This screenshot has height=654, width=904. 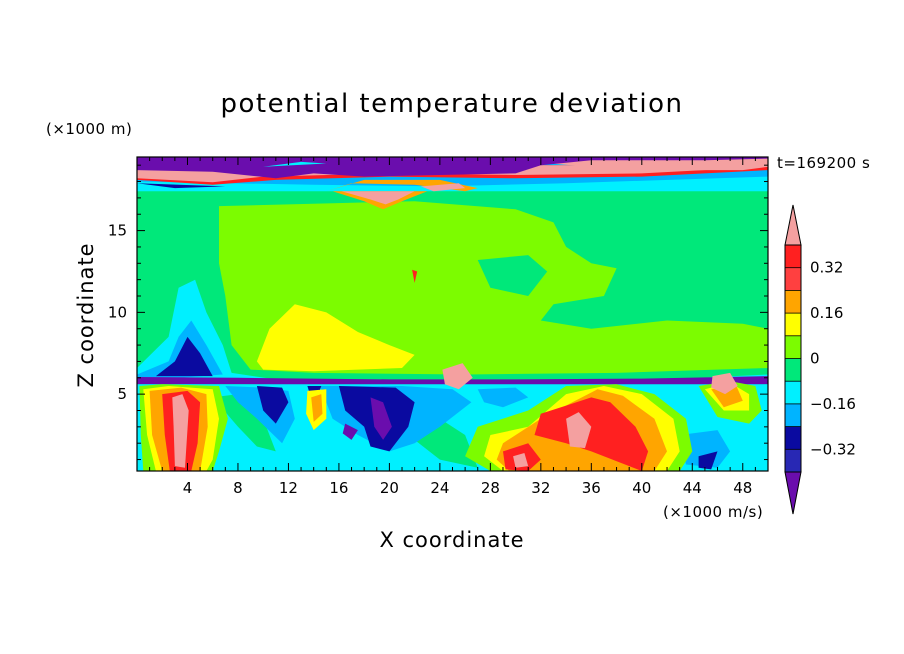 What do you see at coordinates (117, 231) in the screenshot?
I see `y-tick-label-15: 15` at bounding box center [117, 231].